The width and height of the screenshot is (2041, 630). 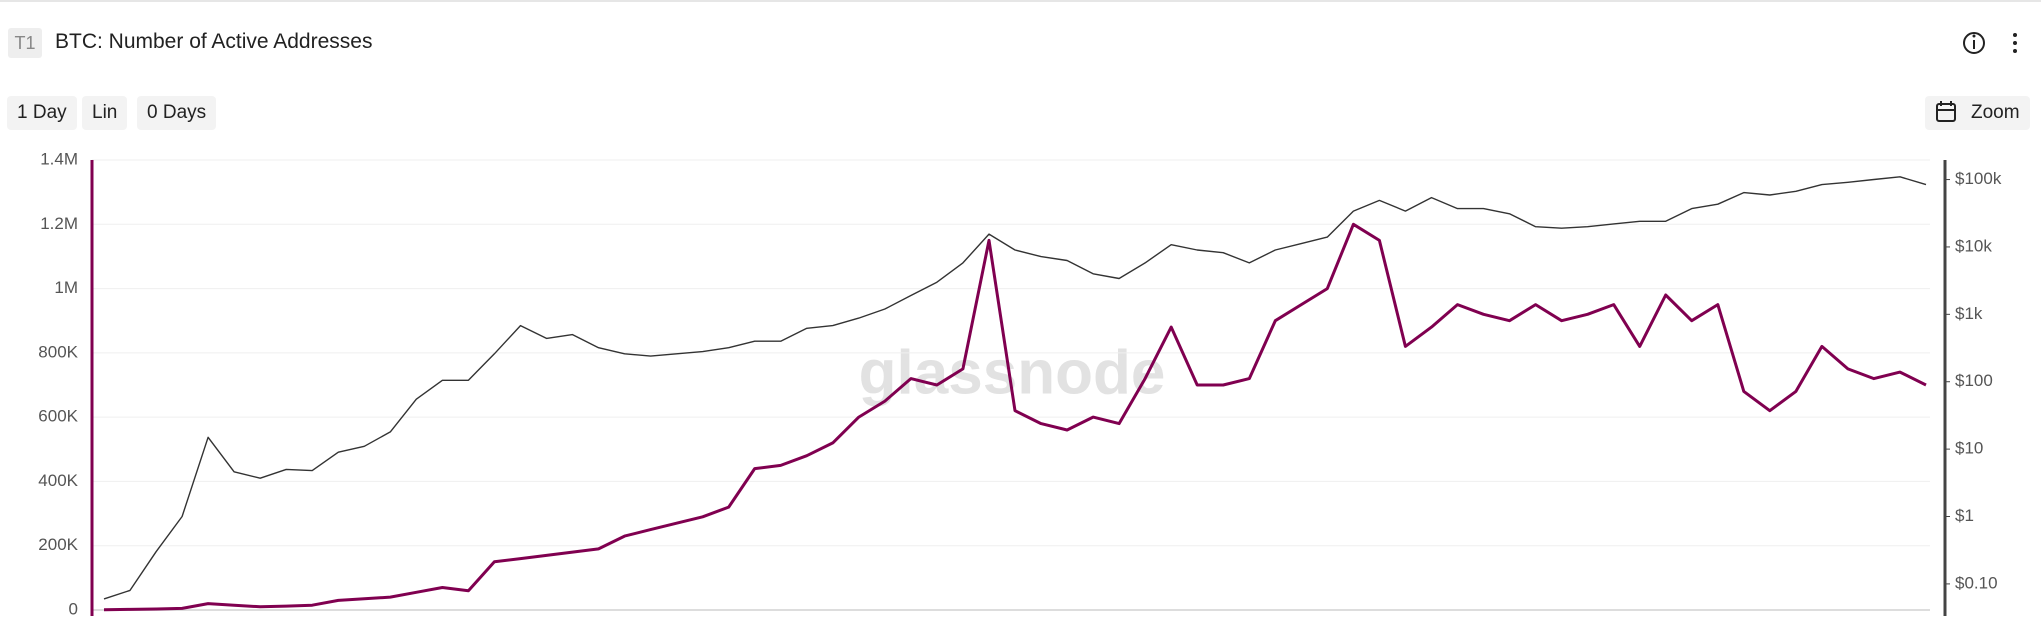 I want to click on average-button: 0 Days, so click(x=177, y=113).